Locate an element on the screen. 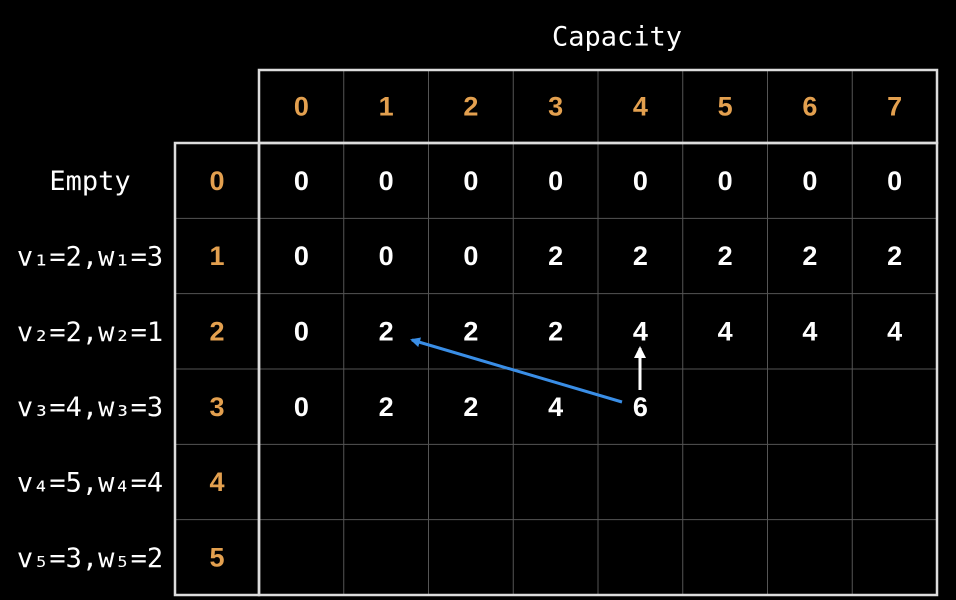 Image resolution: width=956 pixels, height=600 pixels. capacity-header: 5 is located at coordinates (725, 107).